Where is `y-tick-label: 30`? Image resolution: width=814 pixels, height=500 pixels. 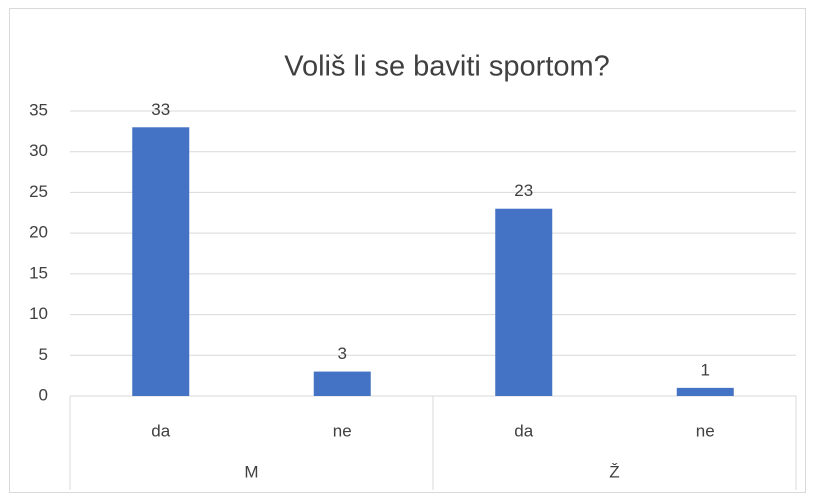
y-tick-label: 30 is located at coordinates (38, 150).